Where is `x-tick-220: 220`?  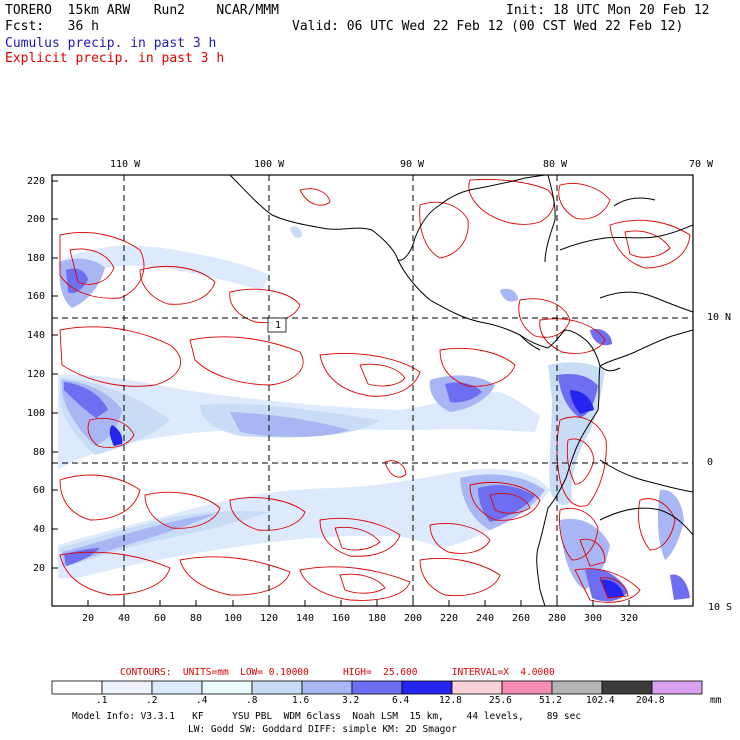
x-tick-220: 220 is located at coordinates (449, 618).